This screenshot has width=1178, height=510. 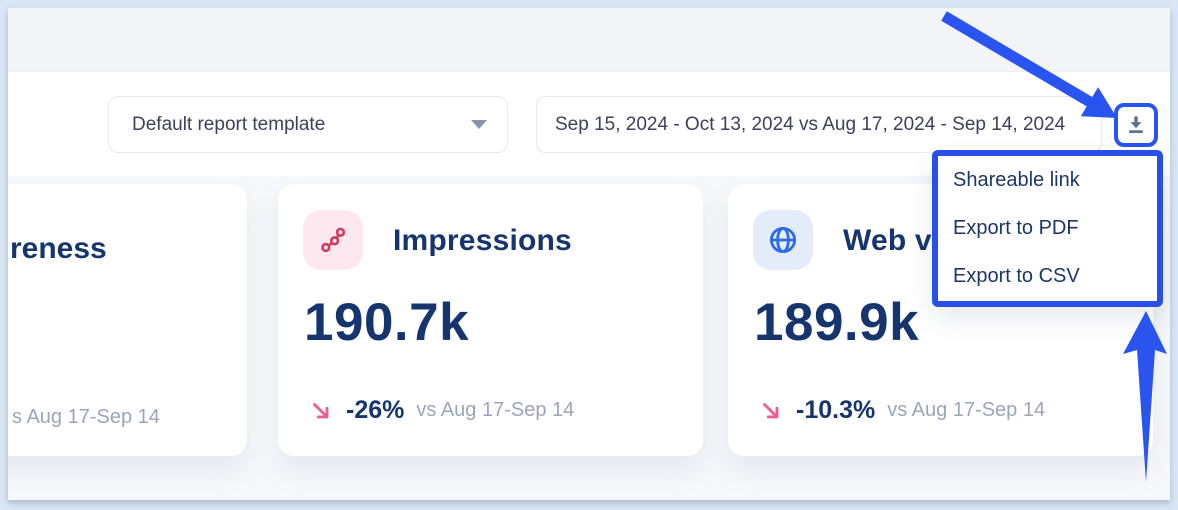 I want to click on menu-item-export-pdf: Export to PDF, so click(x=1016, y=228).